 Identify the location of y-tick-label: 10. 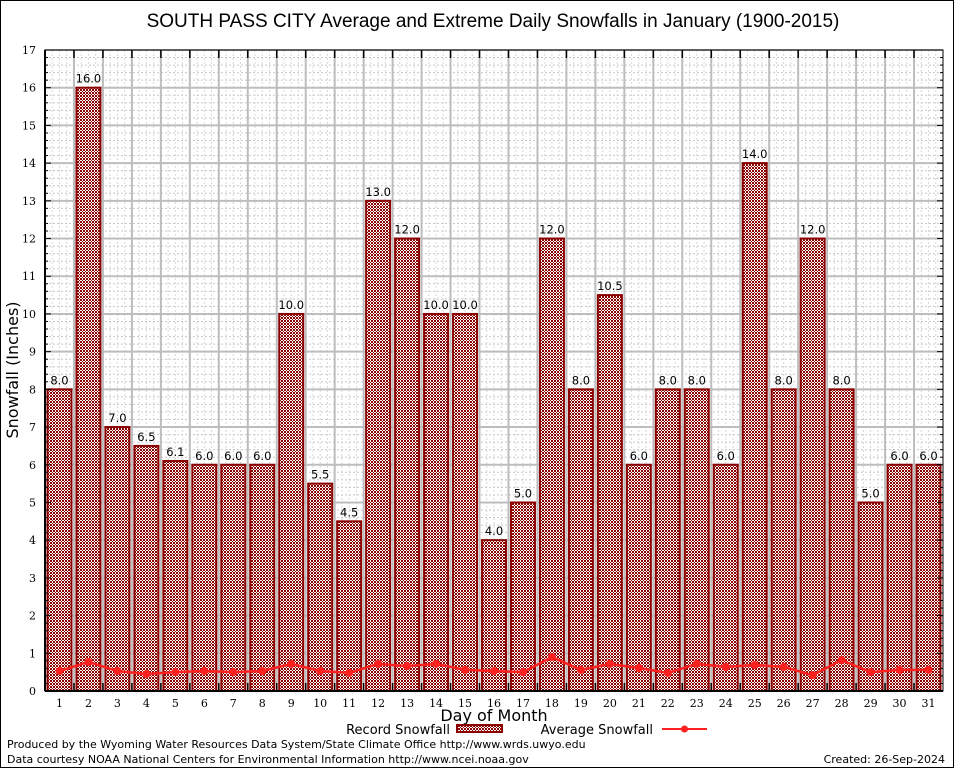
(29, 314).